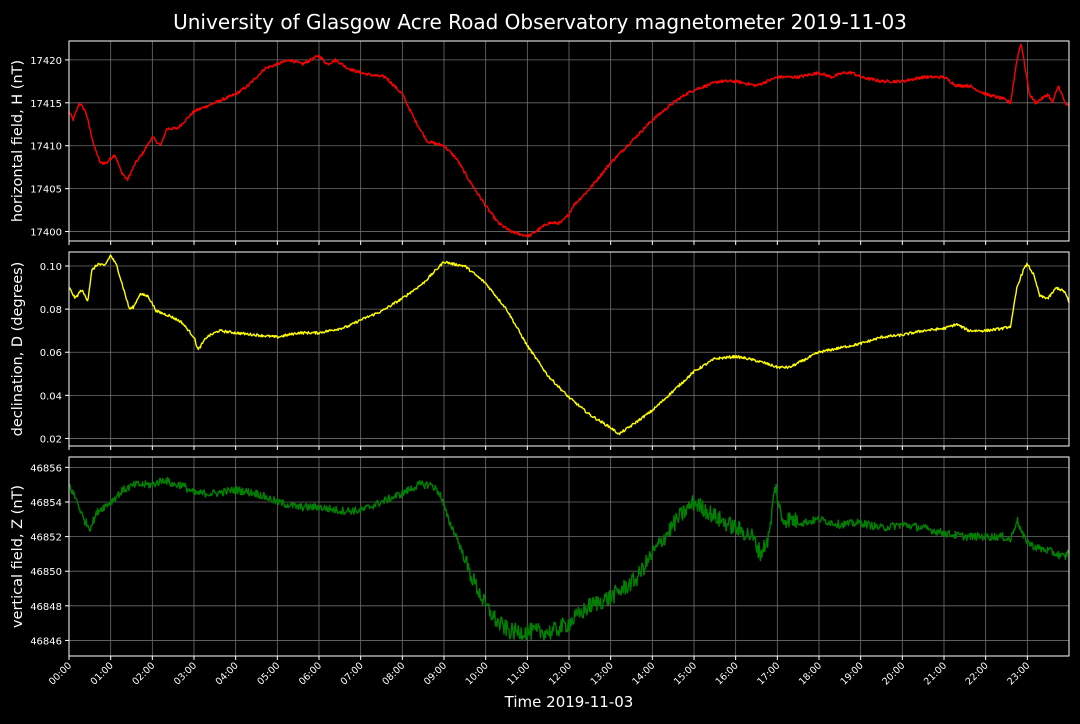  I want to click on x-tick-label: 22:00, so click(977, 673).